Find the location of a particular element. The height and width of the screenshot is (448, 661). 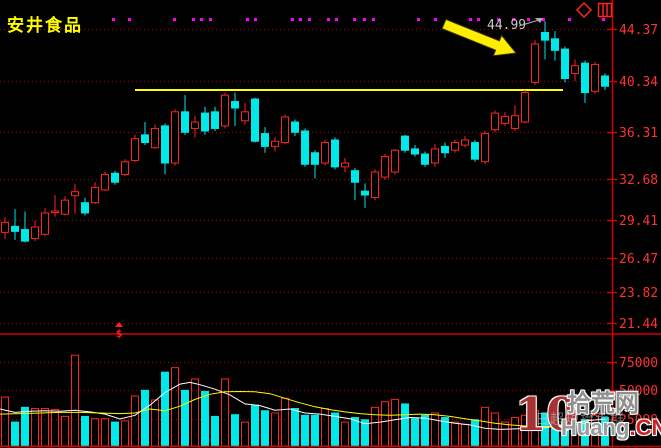

chart-toolbar is located at coordinates (595, 12).